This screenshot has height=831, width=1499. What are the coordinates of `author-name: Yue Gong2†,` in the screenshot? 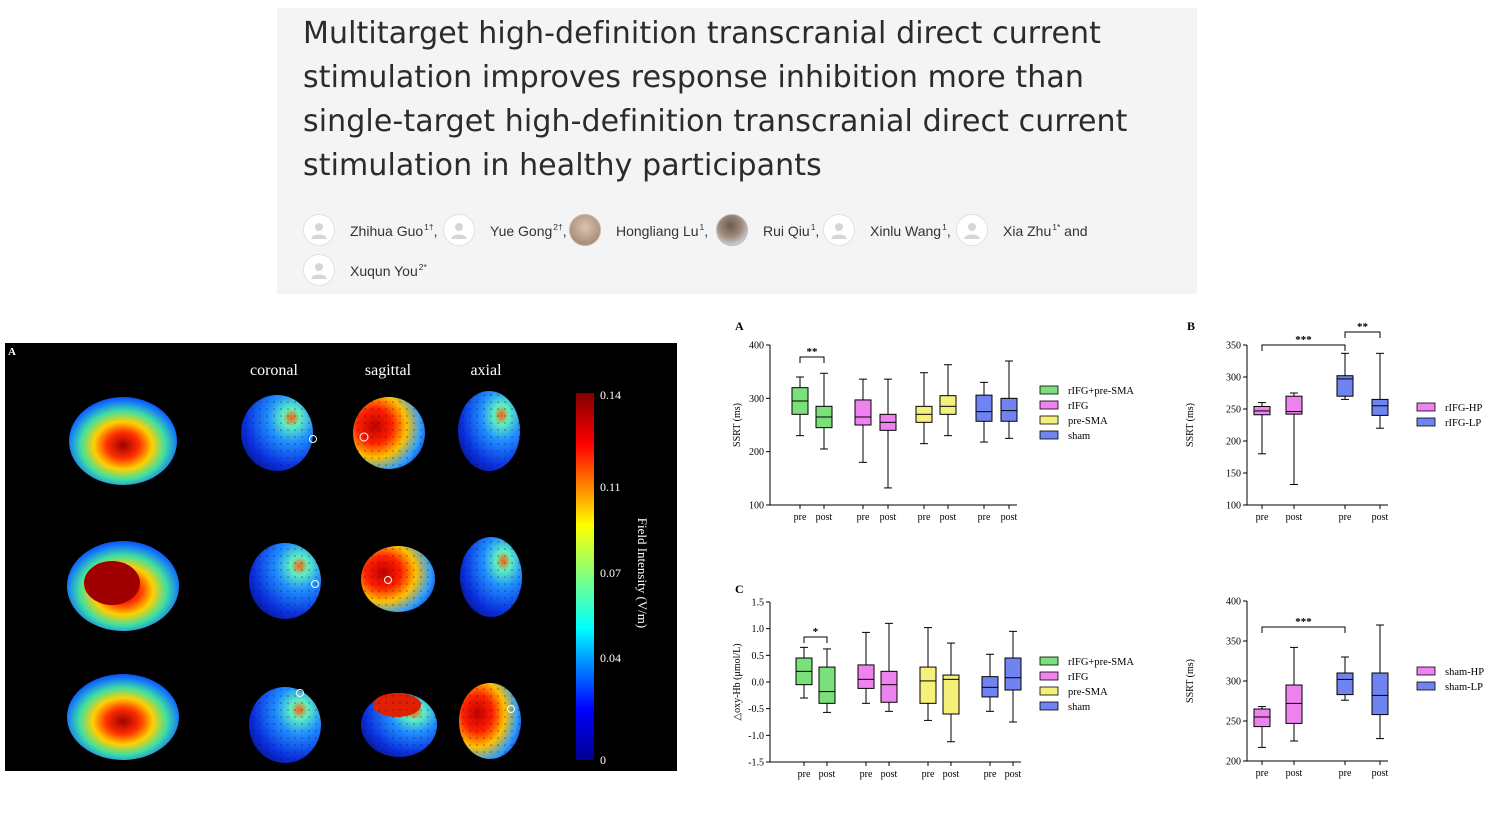 It's located at (528, 230).